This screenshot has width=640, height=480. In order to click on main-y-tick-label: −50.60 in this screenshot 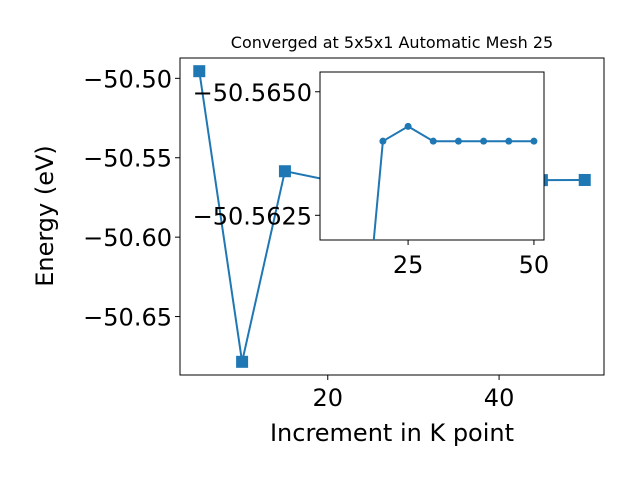, I will do `click(127, 238)`.